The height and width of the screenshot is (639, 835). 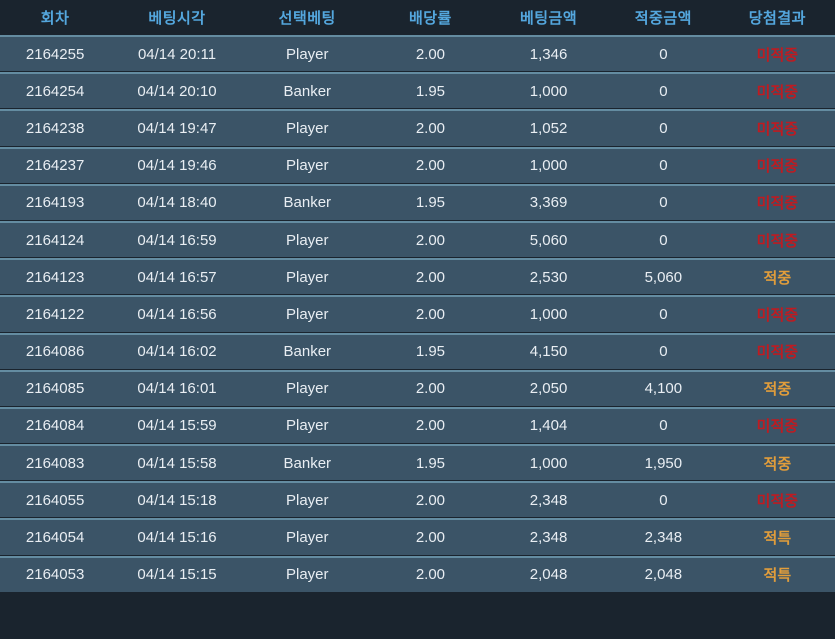 I want to click on table-header: 회차 베팅시각 선택베팅 배당률 베팅금액 적중금액 당첨결과, so click(x=417, y=17).